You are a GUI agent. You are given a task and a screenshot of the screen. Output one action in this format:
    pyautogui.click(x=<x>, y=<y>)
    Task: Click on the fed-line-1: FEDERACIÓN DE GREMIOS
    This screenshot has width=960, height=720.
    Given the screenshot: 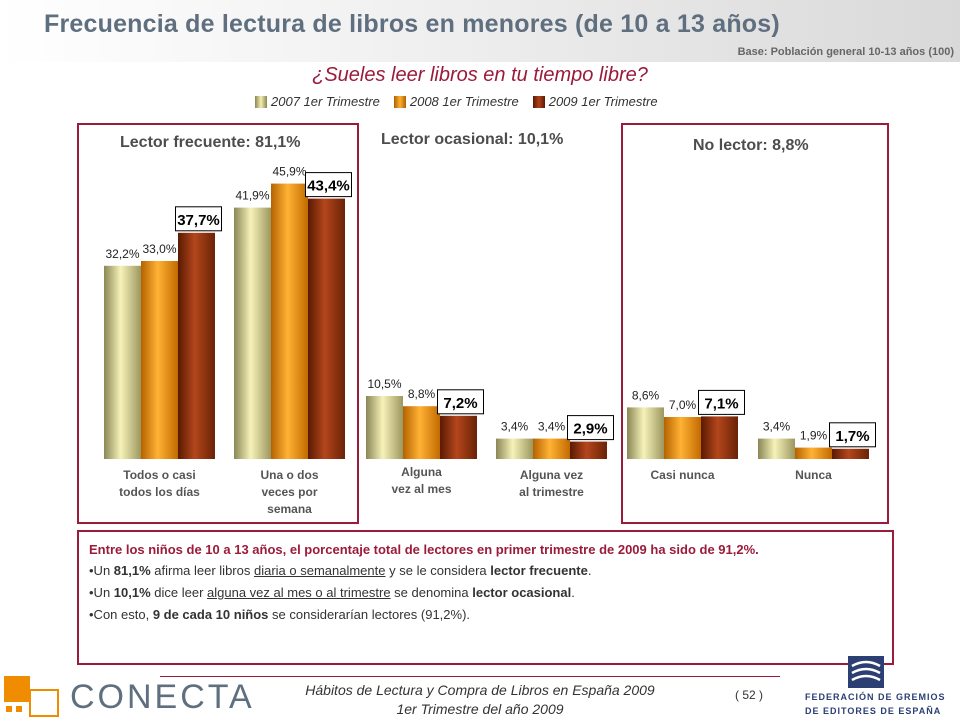 What is the action you would take?
    pyautogui.click(x=875, y=697)
    